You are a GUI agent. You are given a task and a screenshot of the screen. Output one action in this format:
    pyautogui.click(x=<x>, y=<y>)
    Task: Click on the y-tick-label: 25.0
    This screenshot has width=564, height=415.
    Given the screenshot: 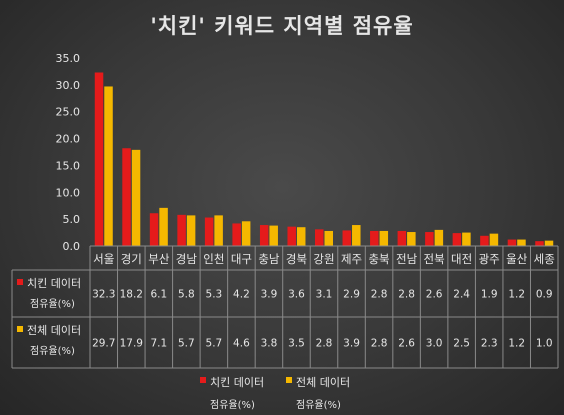 What is the action you would take?
    pyautogui.click(x=68, y=112)
    